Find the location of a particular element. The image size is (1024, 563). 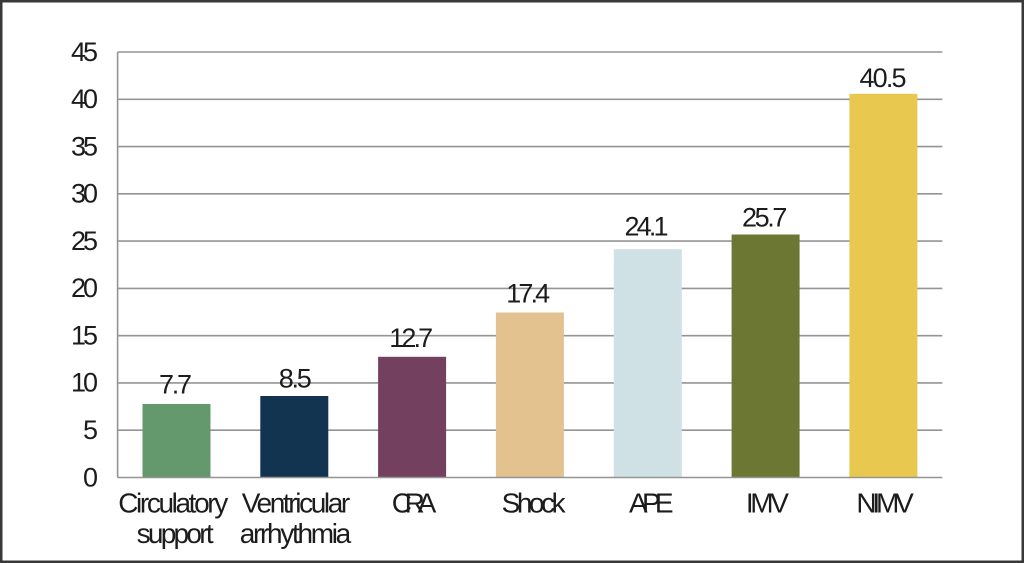

svg-text: 10 is located at coordinates (84, 383).